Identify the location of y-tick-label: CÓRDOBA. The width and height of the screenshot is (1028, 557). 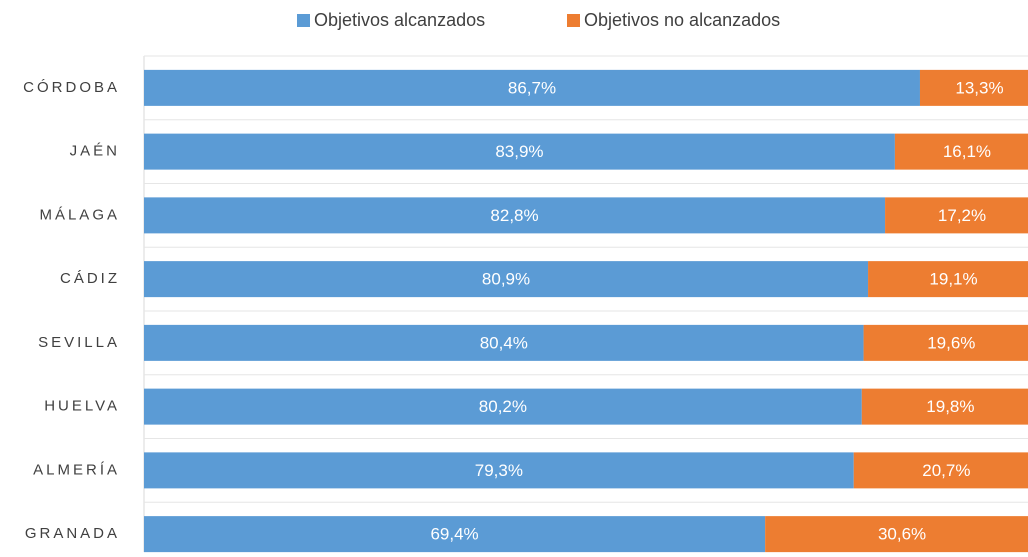
(71, 87).